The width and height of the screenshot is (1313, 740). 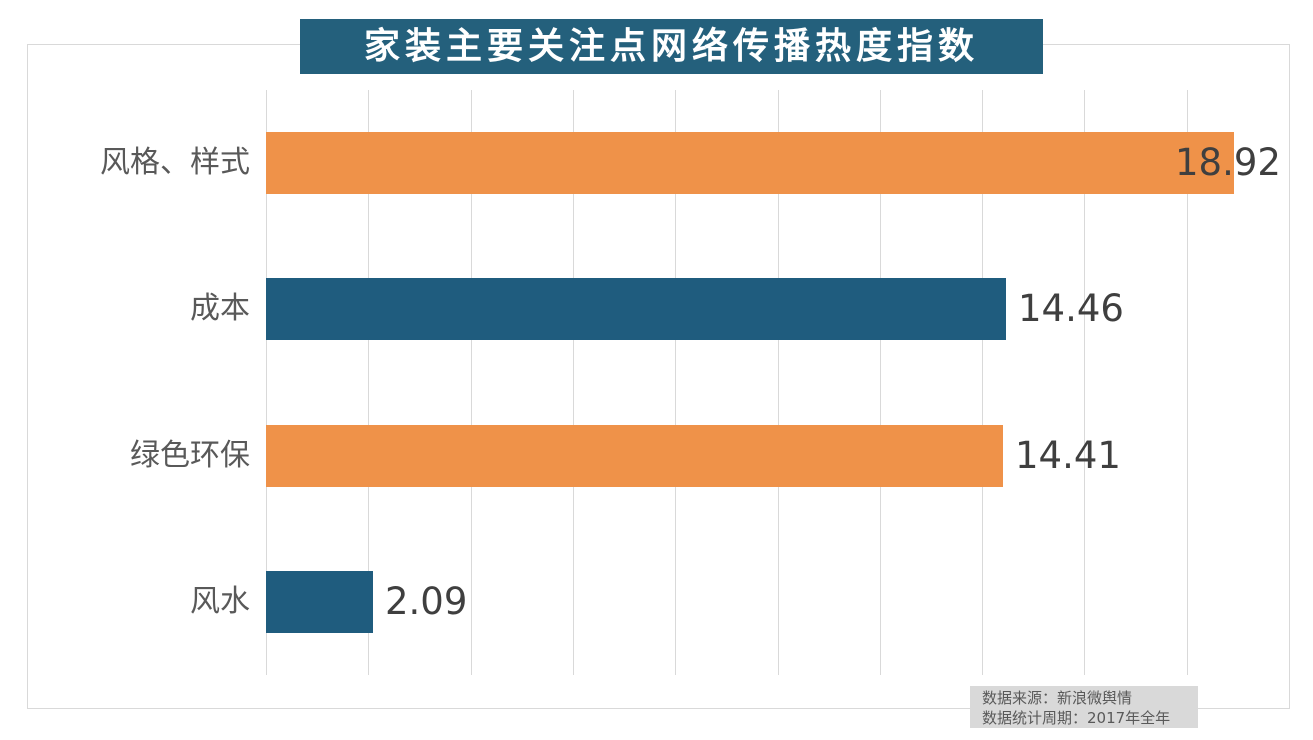 I want to click on value-label-4: 2.09, so click(x=426, y=601).